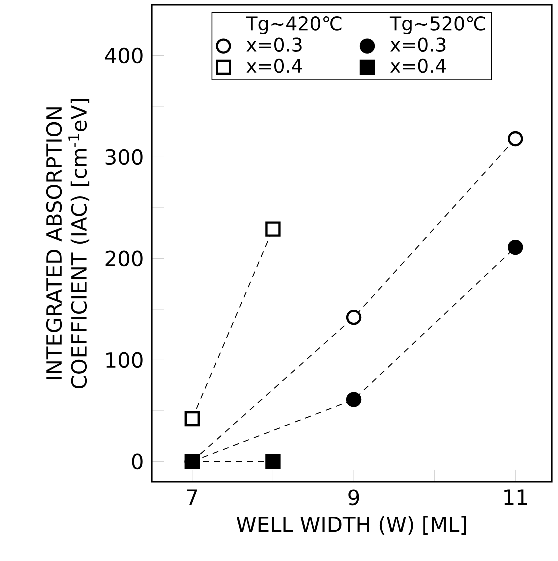  I want to click on x-tick-label: 9, so click(354, 498).